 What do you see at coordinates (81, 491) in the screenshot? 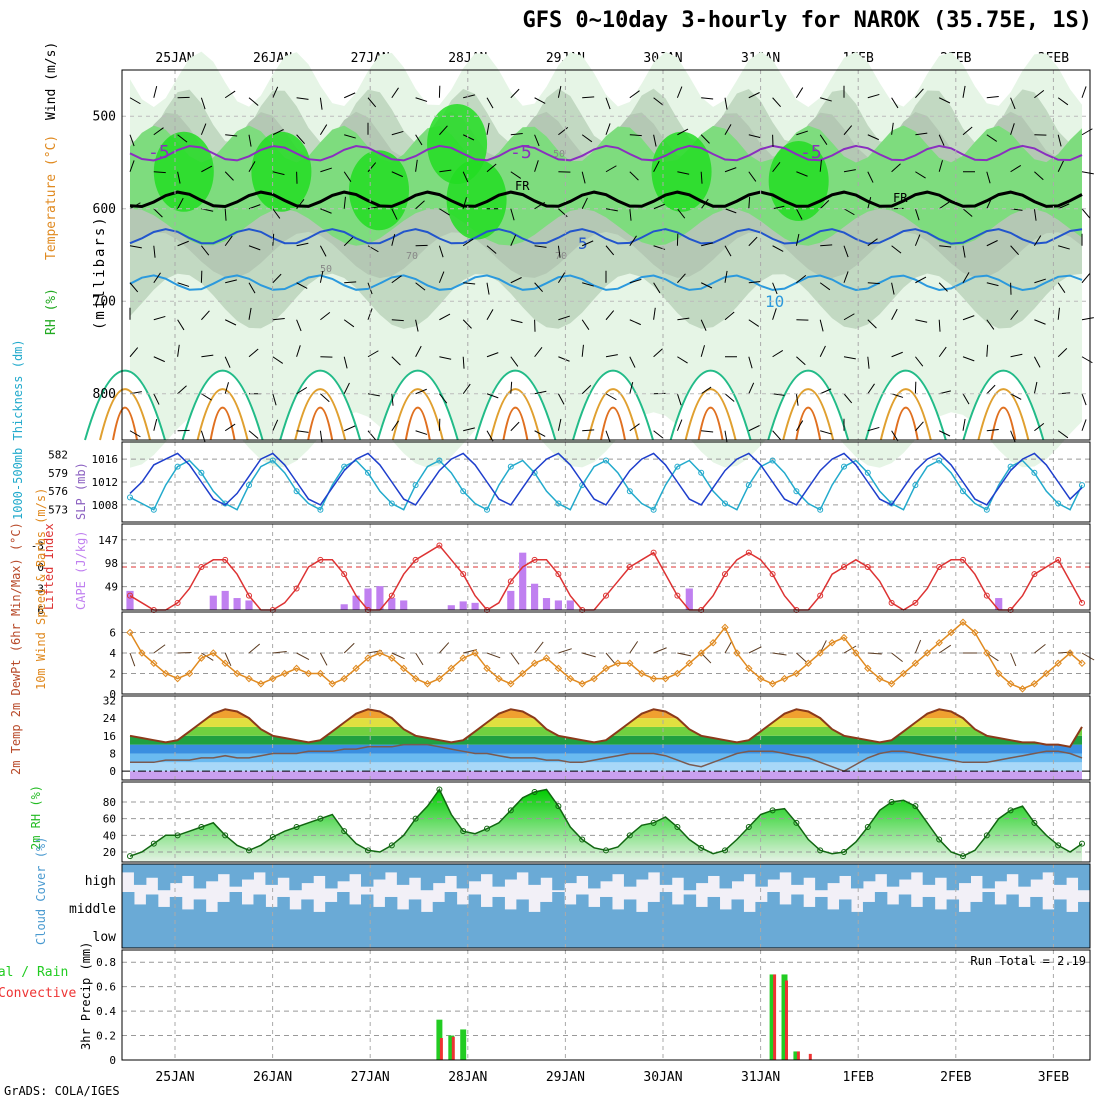
I see `y-axis-label: SLP (mb)` at bounding box center [81, 491].